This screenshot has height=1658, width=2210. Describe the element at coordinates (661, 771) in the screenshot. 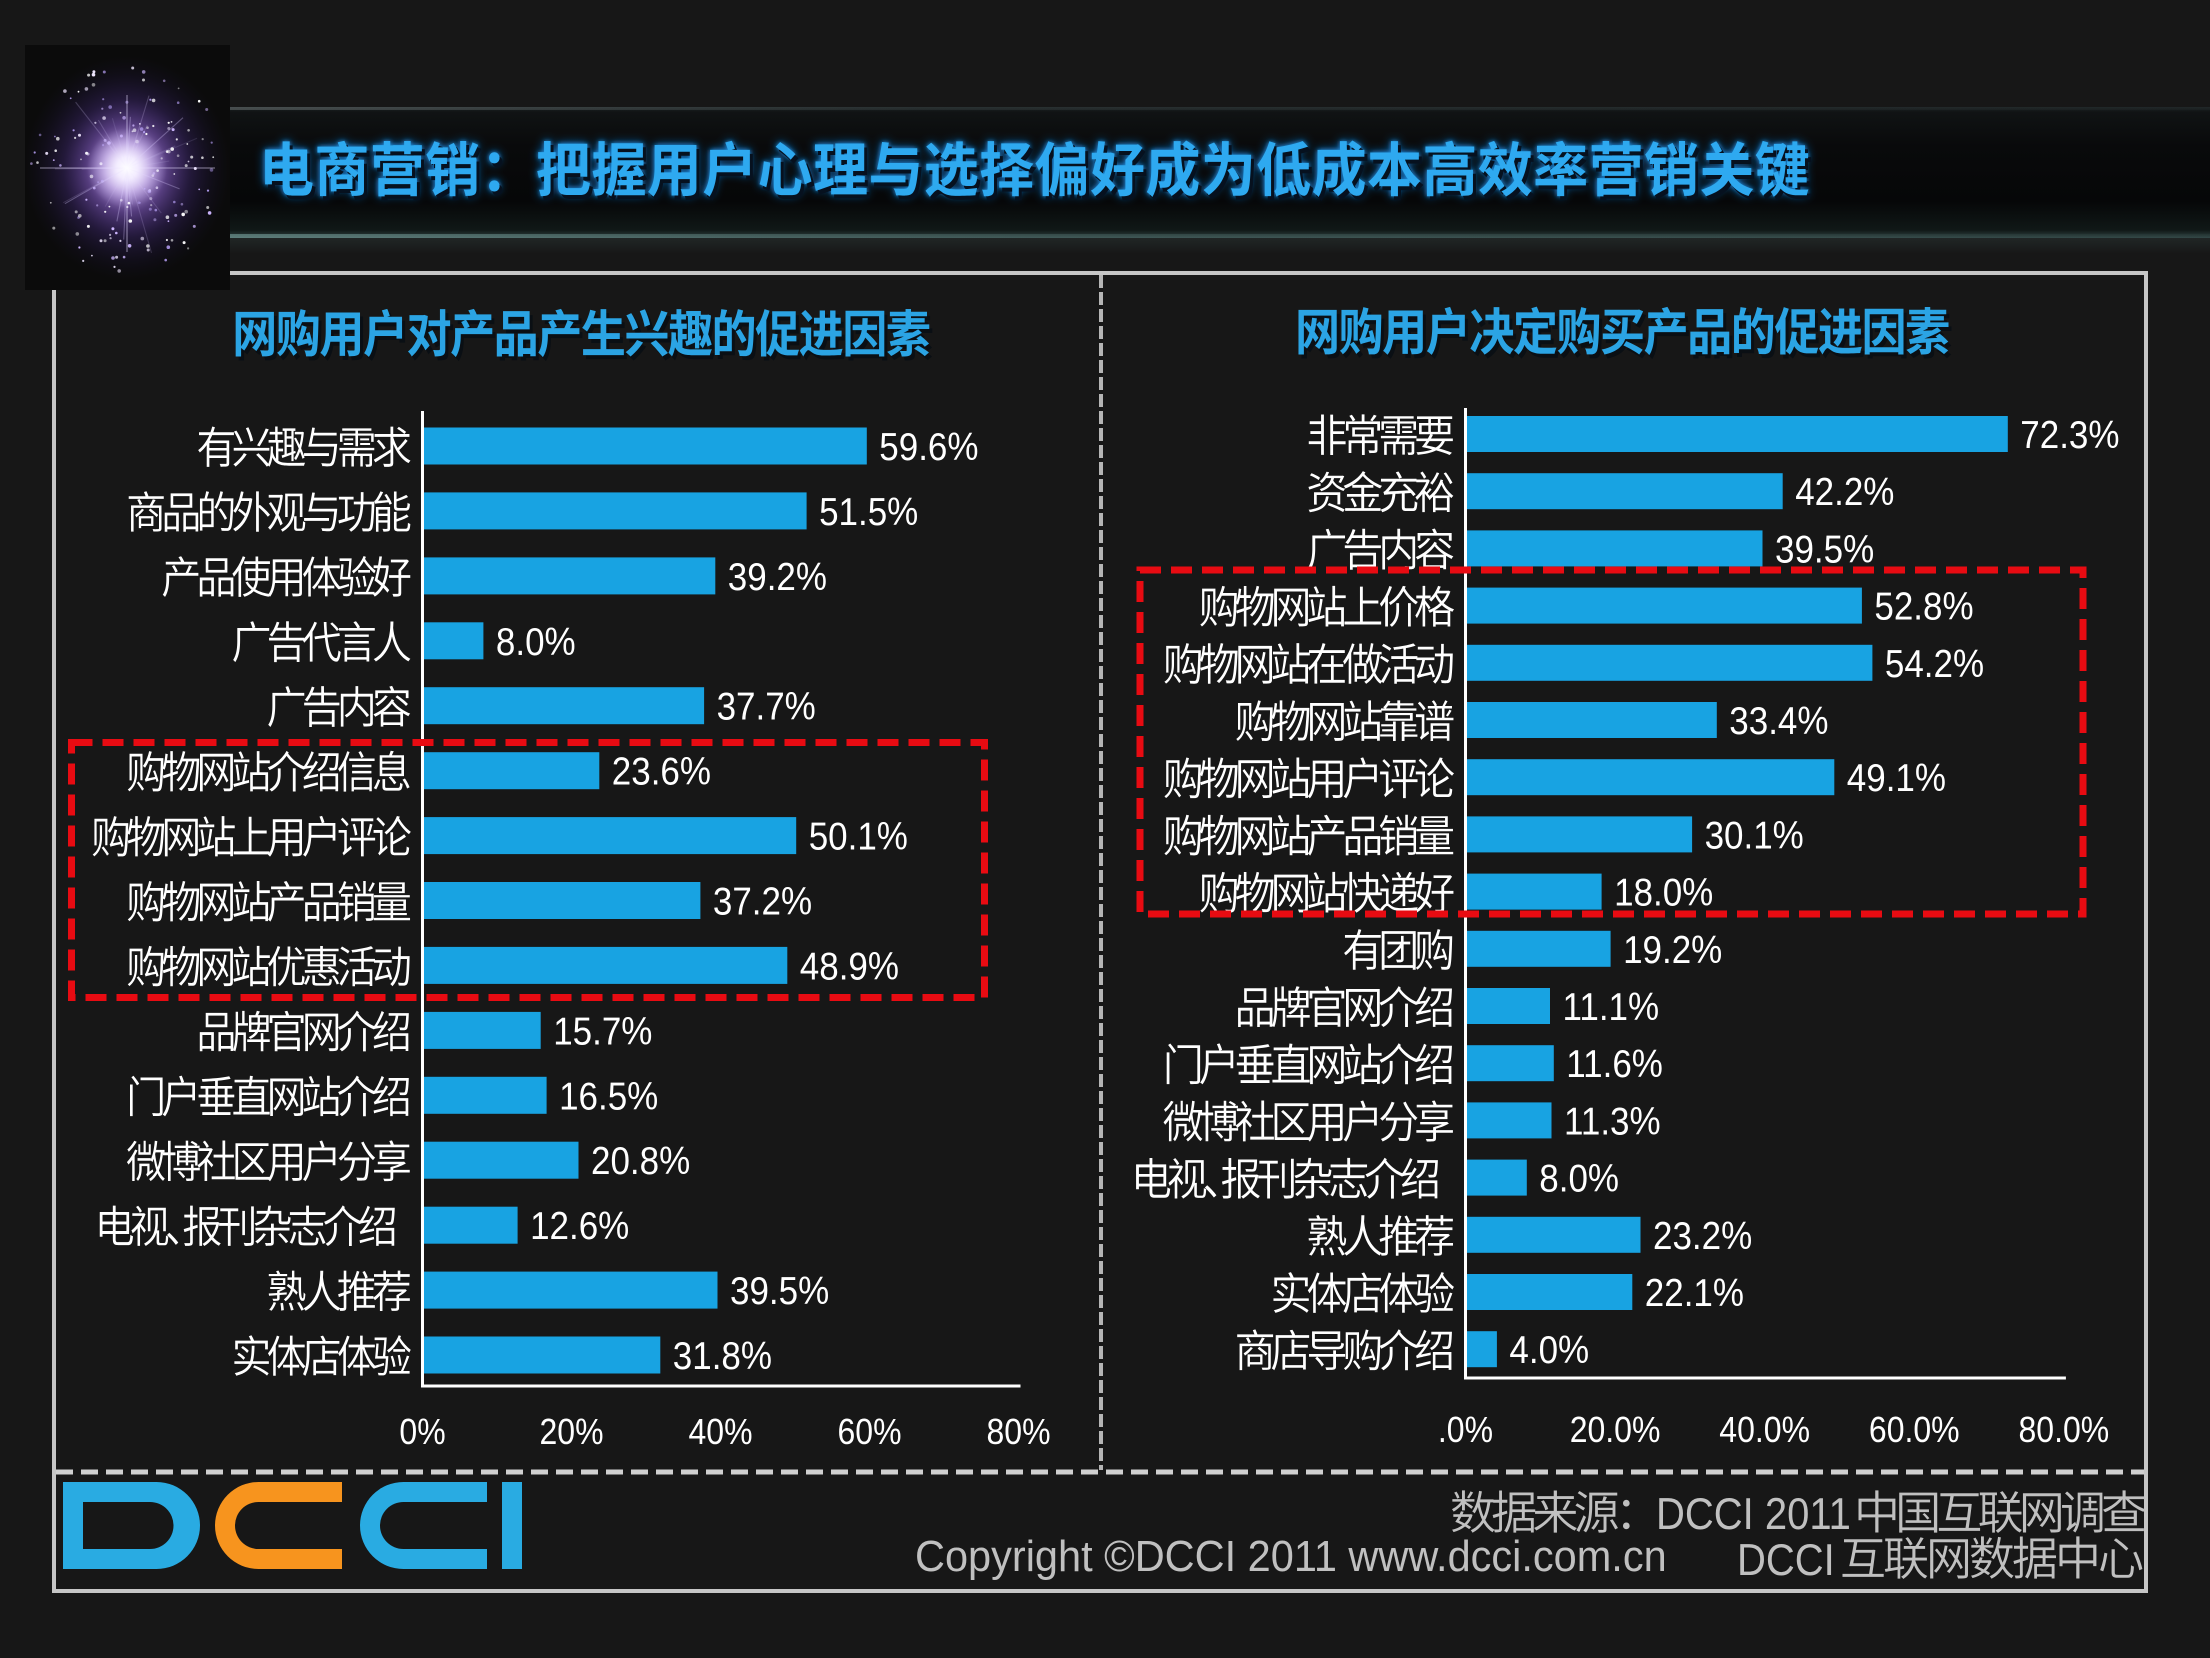

I see `svg-text: 23.6%` at that location.